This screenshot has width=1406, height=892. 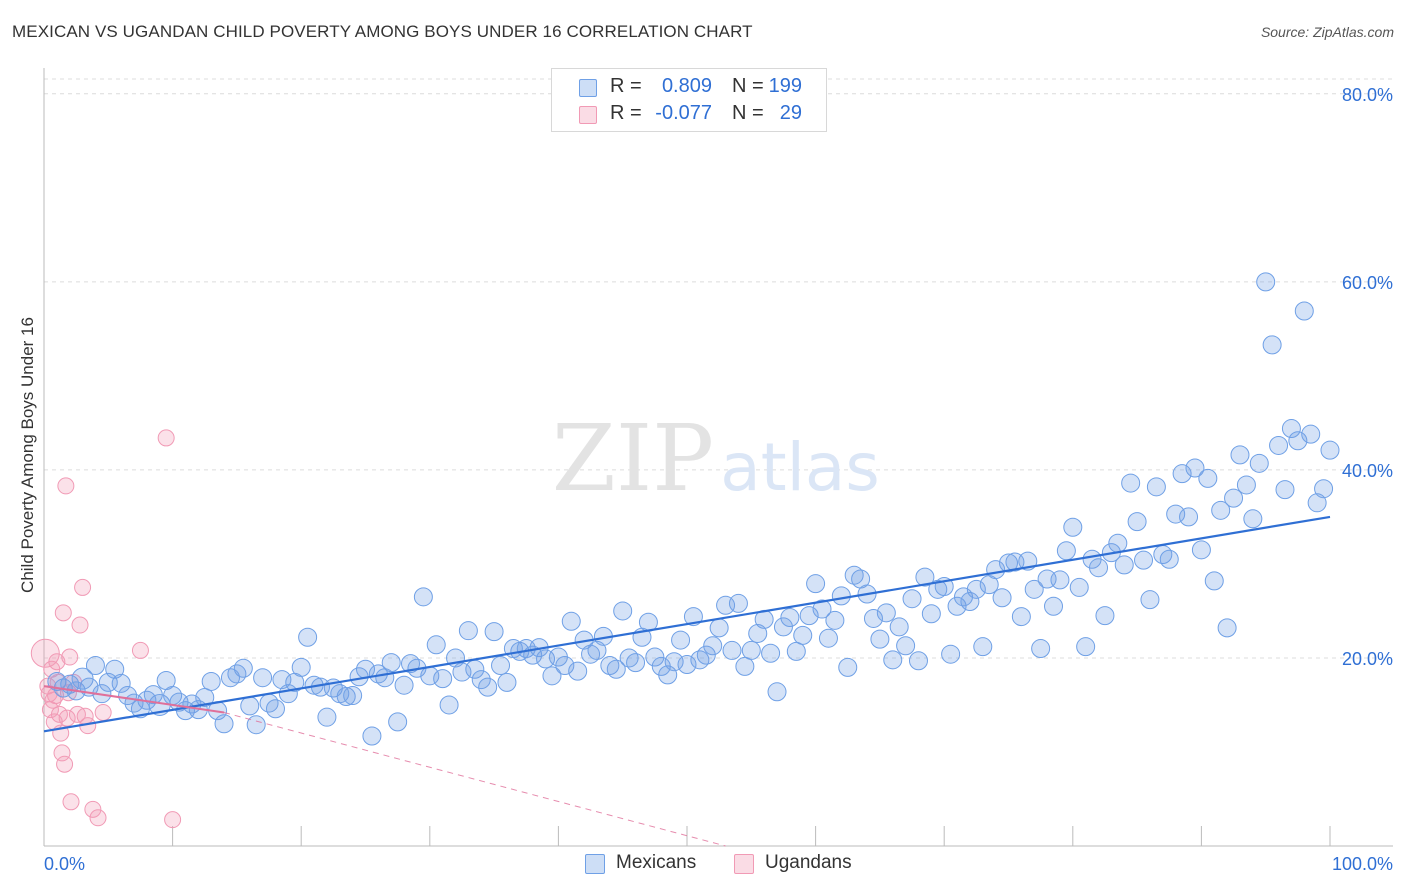 What do you see at coordinates (800, 467) in the screenshot?
I see `watermark-atlas: atlas` at bounding box center [800, 467].